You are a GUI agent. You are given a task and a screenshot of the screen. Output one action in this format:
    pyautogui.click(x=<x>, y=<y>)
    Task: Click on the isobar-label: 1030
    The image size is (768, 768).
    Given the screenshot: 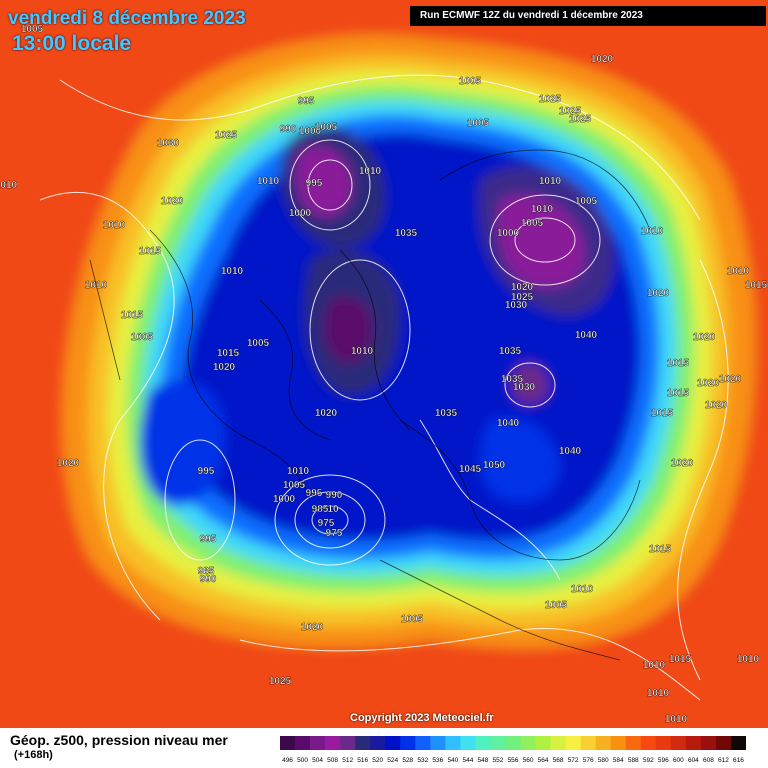 What is the action you would take?
    pyautogui.click(x=168, y=143)
    